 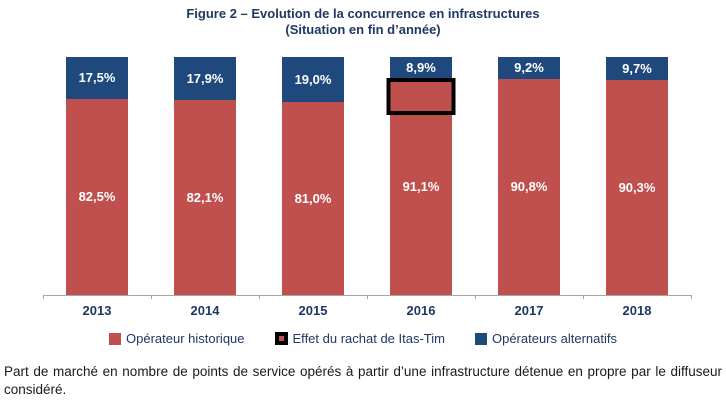 I want to click on bar-slot-2014: 17,9% 82,1%, so click(x=205, y=176).